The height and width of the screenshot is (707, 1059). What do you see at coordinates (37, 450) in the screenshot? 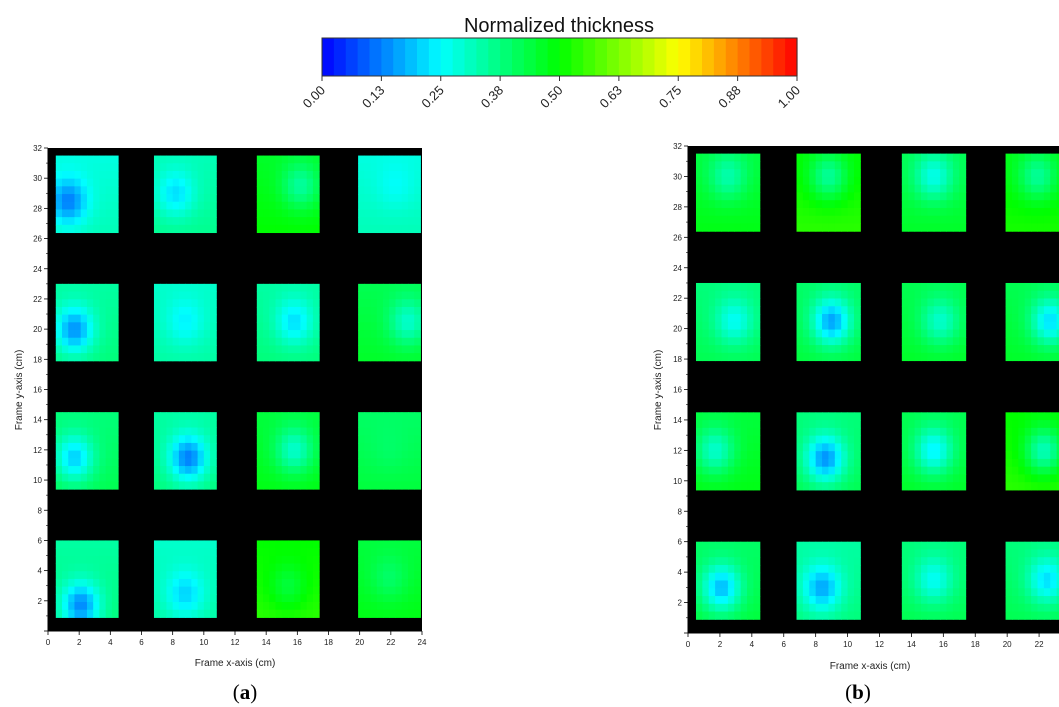
I see `y-tick-label: 12` at bounding box center [37, 450].